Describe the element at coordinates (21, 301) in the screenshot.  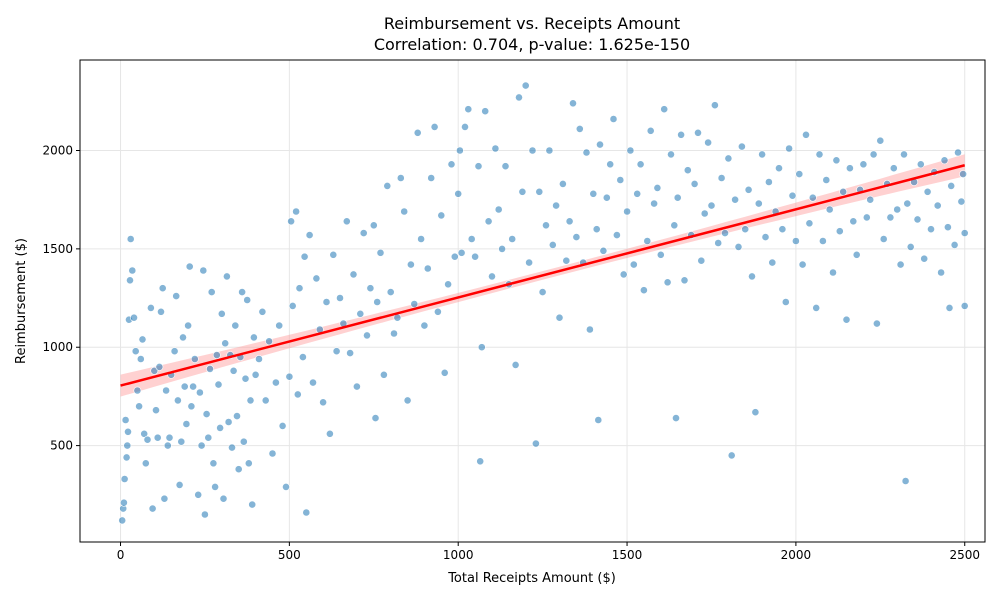
I see `y-axis-label: Reimbursement ($)` at that location.